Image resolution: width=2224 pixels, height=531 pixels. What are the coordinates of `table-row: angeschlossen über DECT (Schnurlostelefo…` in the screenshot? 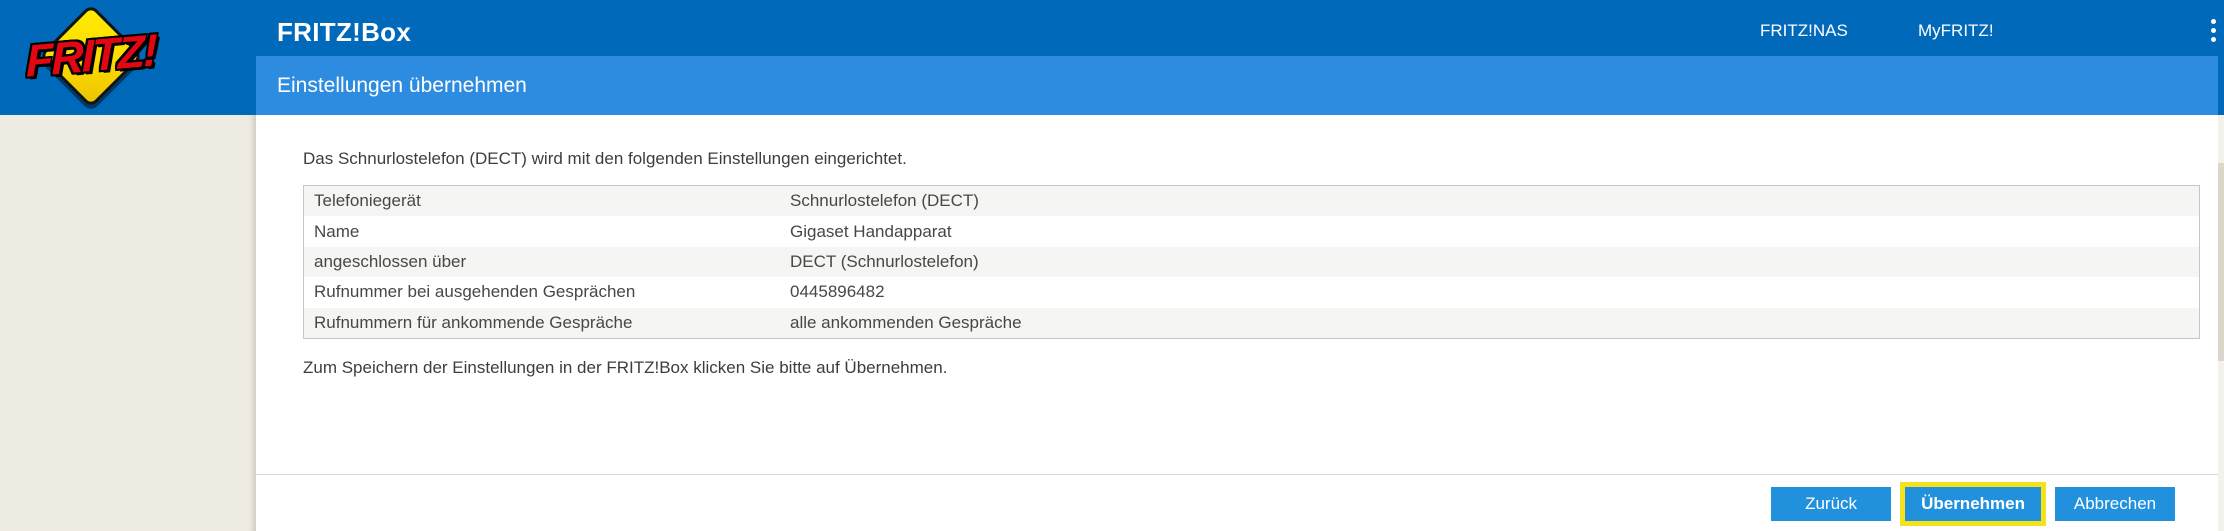 It's located at (1251, 262).